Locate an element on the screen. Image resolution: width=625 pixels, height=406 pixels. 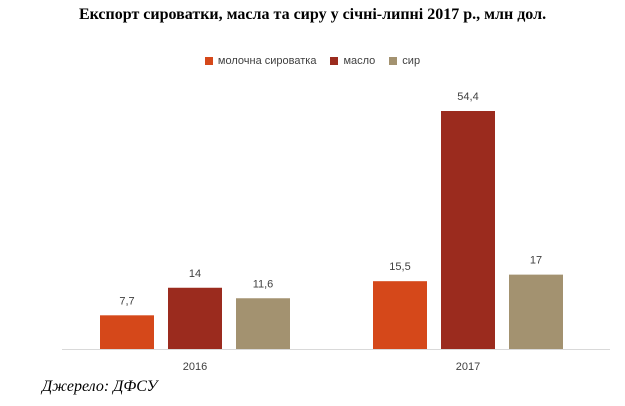
data-label-2017-1: 15,5 is located at coordinates (399, 267).